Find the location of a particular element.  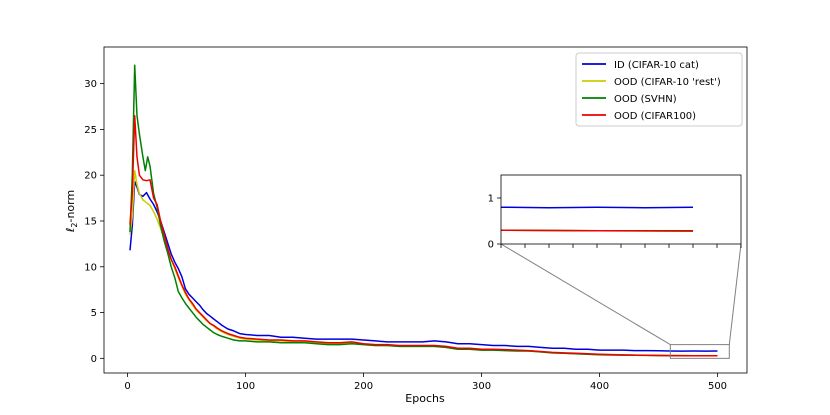

legend-label: OOD (CIFAR-10 'rest') is located at coordinates (667, 82).